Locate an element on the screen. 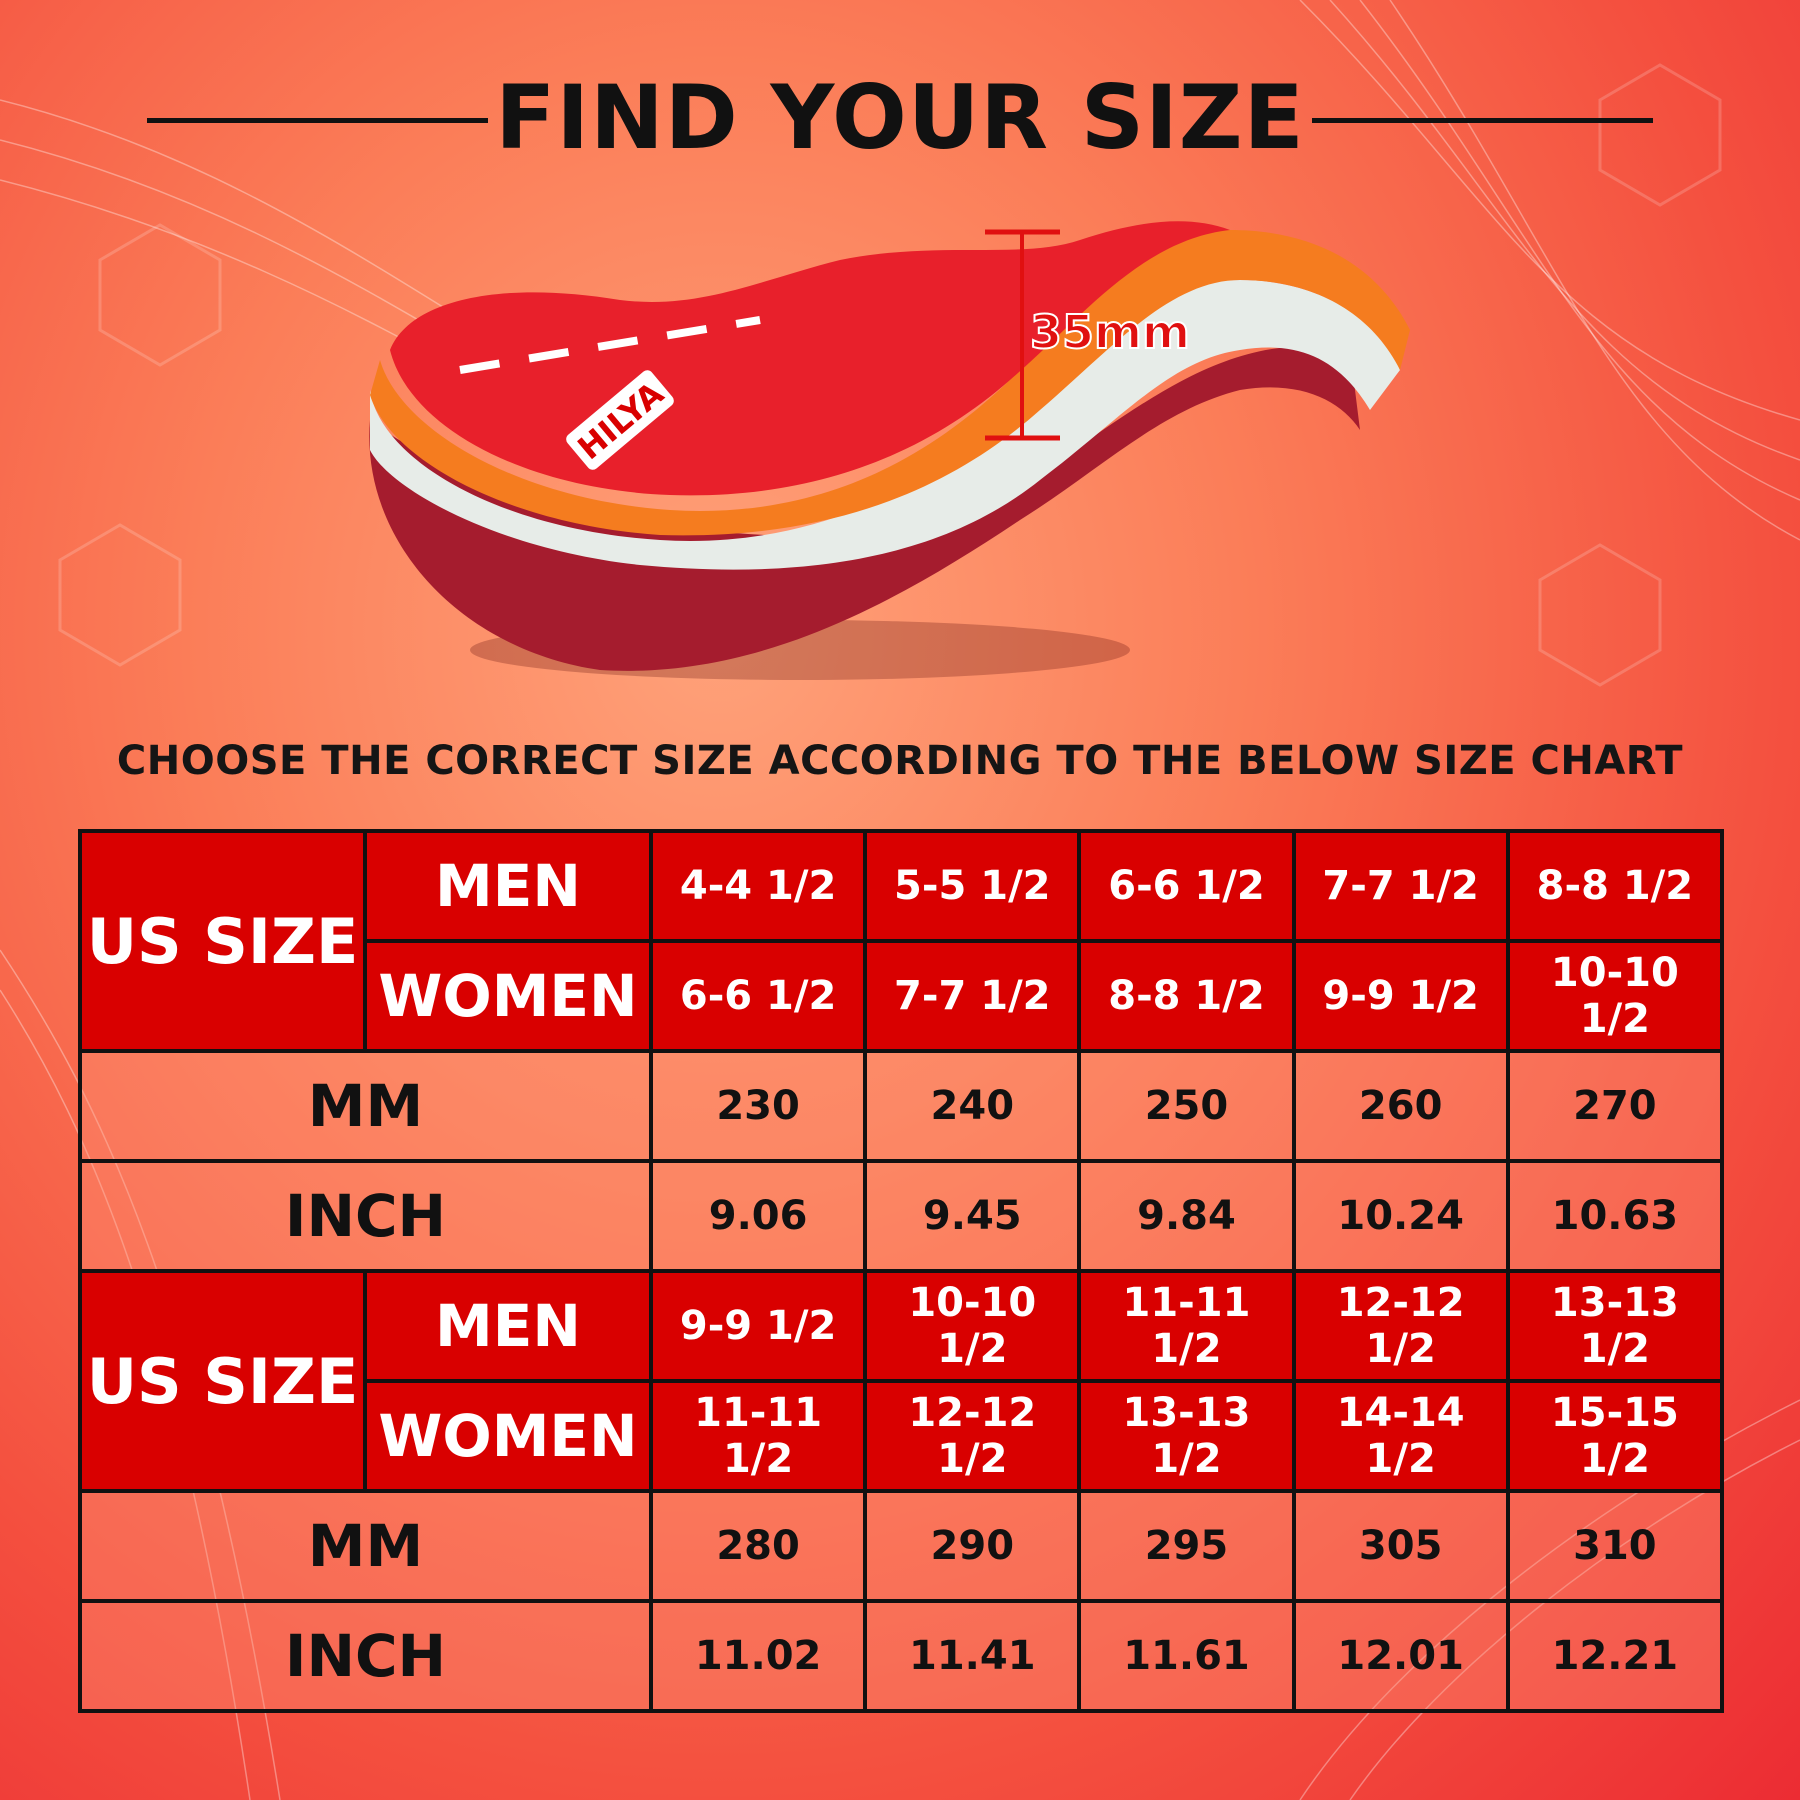 The image size is (1800, 1800). mm-value-cell: 240 is located at coordinates (972, 1106).